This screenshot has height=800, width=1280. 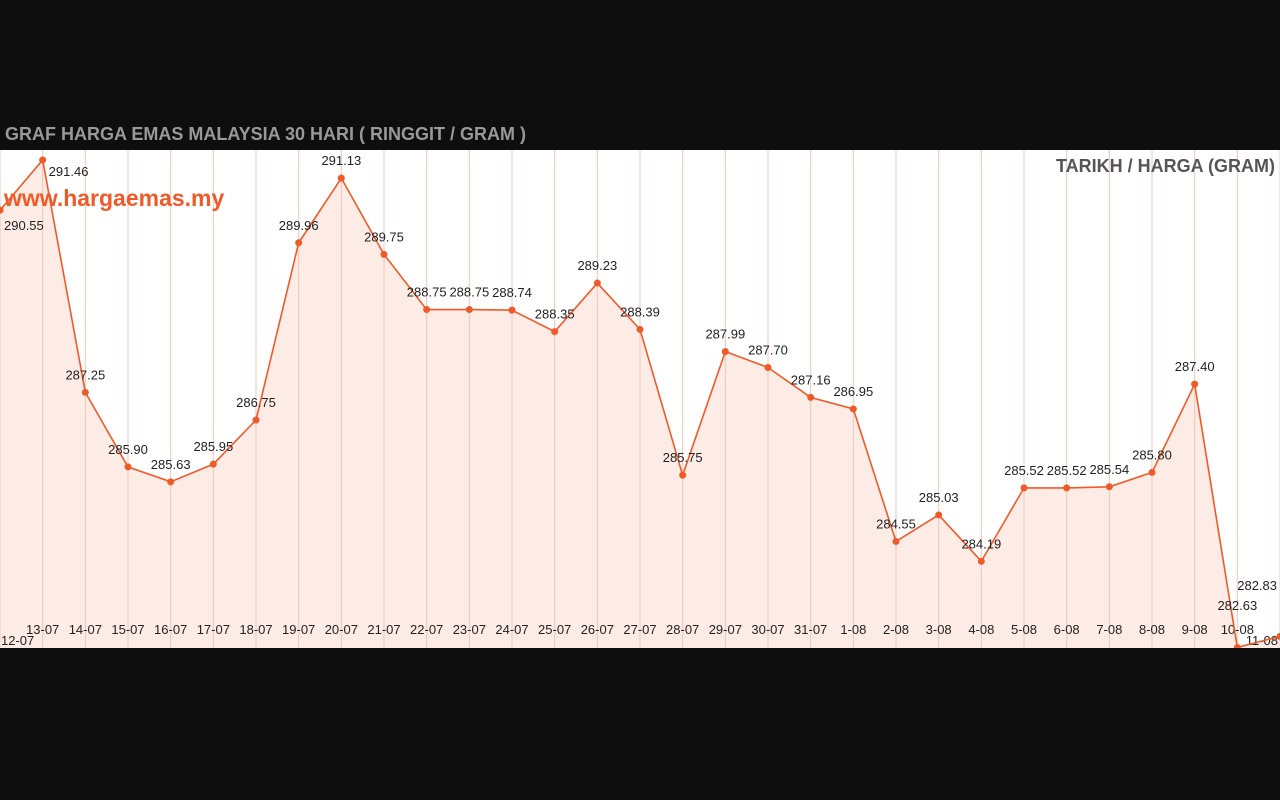 I want to click on x-tick-label: 1-08, so click(x=853, y=629).